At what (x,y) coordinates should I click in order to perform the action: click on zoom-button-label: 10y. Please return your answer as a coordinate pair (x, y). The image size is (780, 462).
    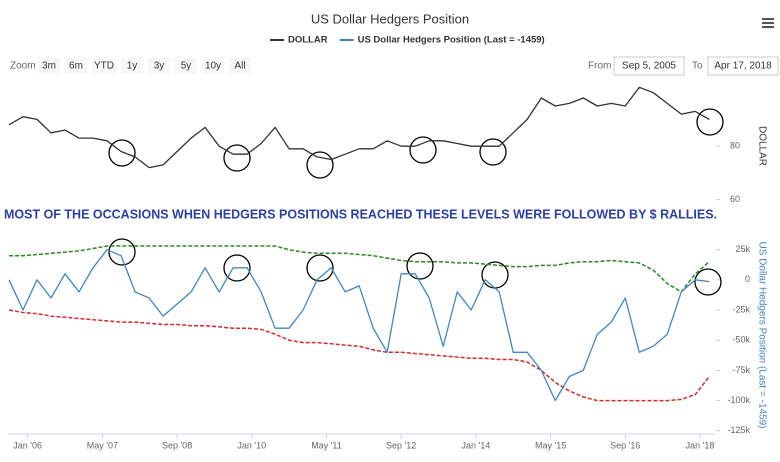
    Looking at the image, I should click on (213, 66).